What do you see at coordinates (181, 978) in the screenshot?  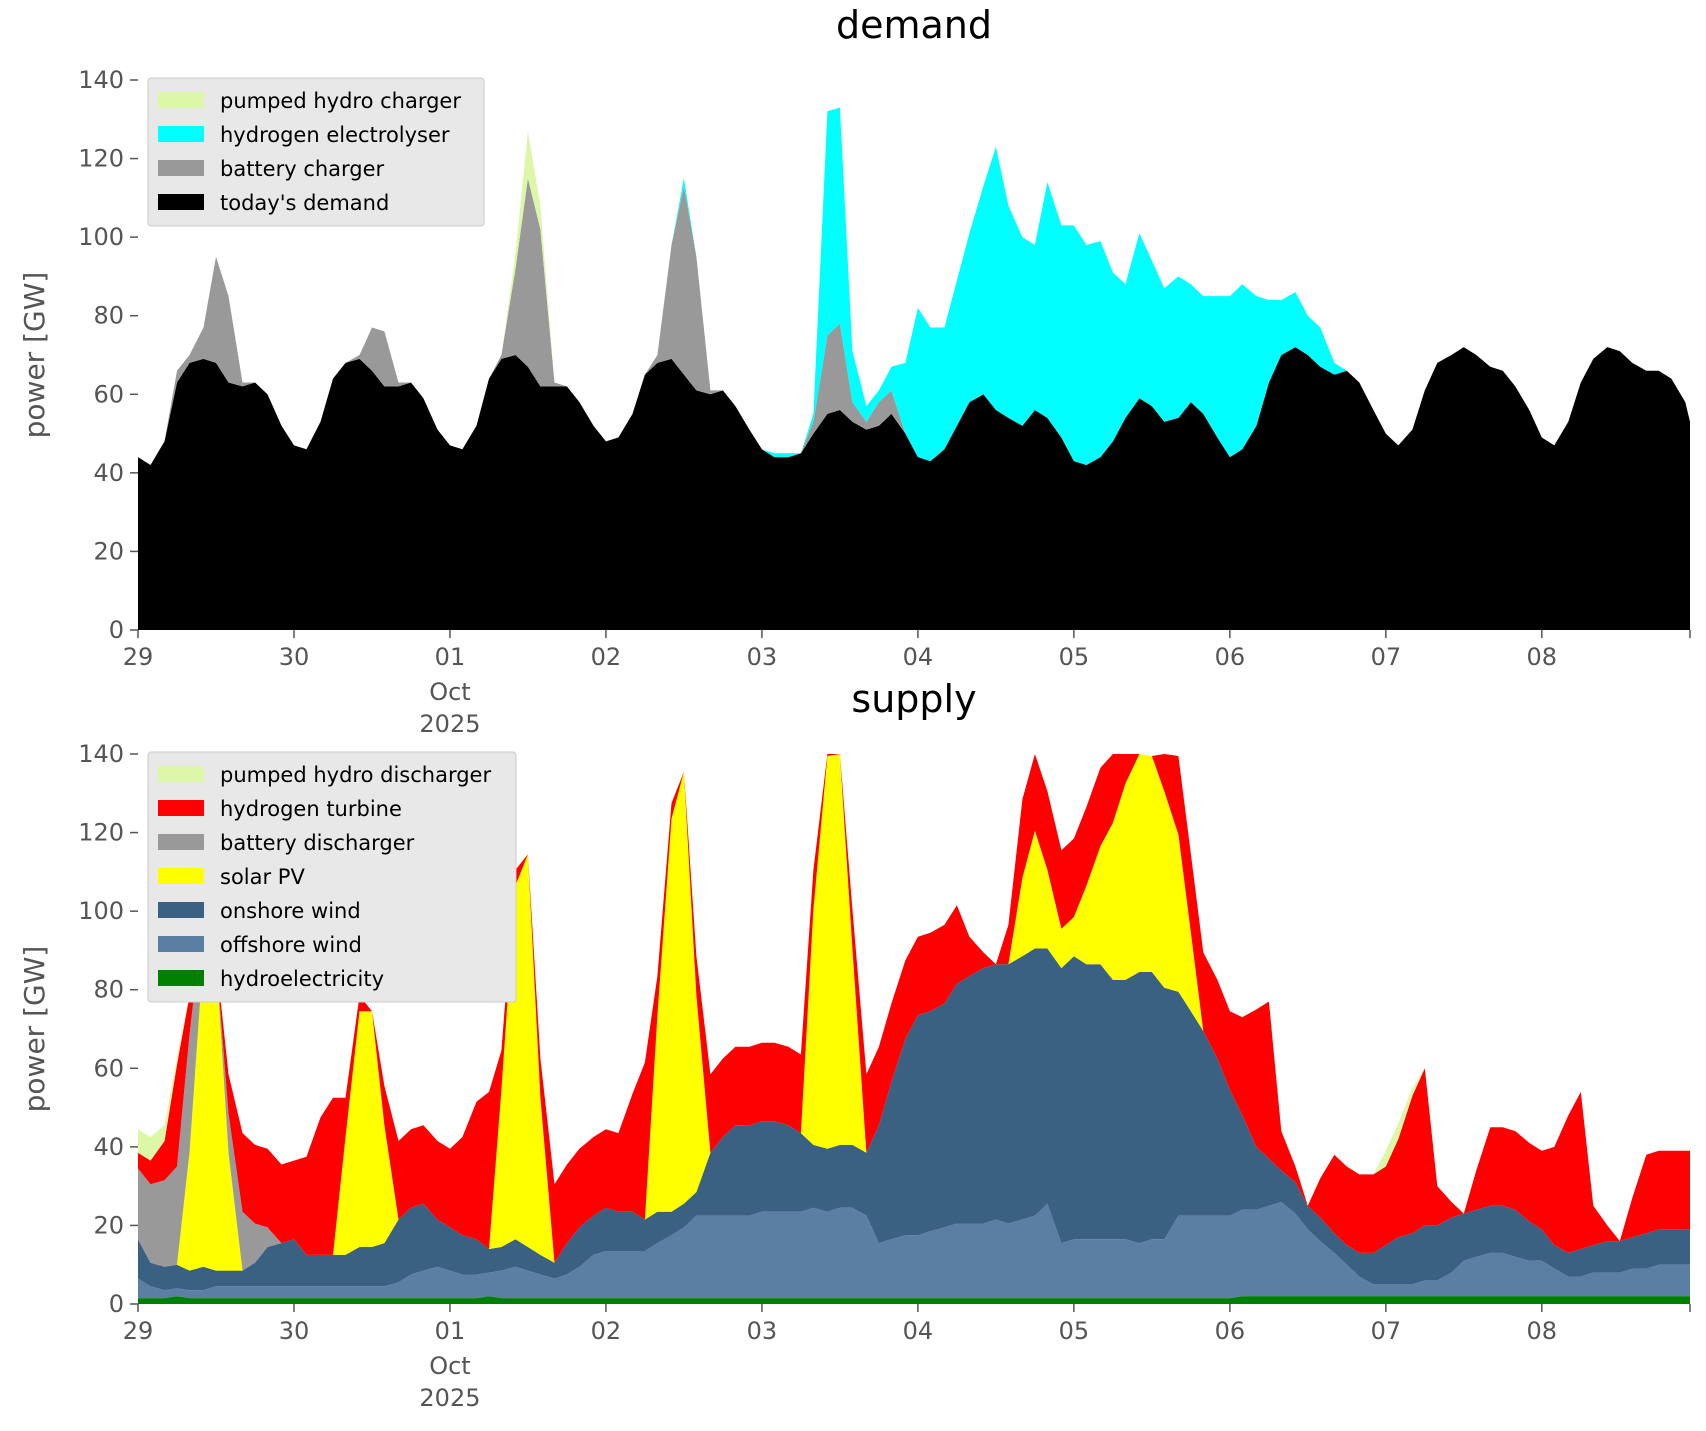 I see `legend-swatch-hydroelectricity` at bounding box center [181, 978].